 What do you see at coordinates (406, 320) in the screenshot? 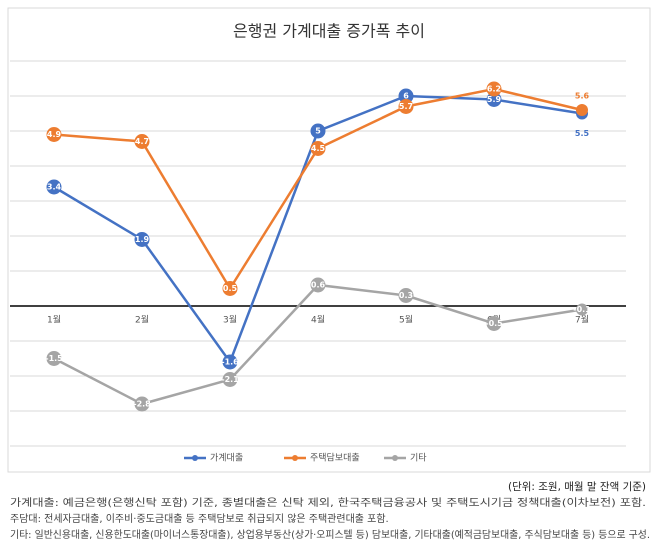
I see `x-tick-label: 5월` at bounding box center [406, 320].